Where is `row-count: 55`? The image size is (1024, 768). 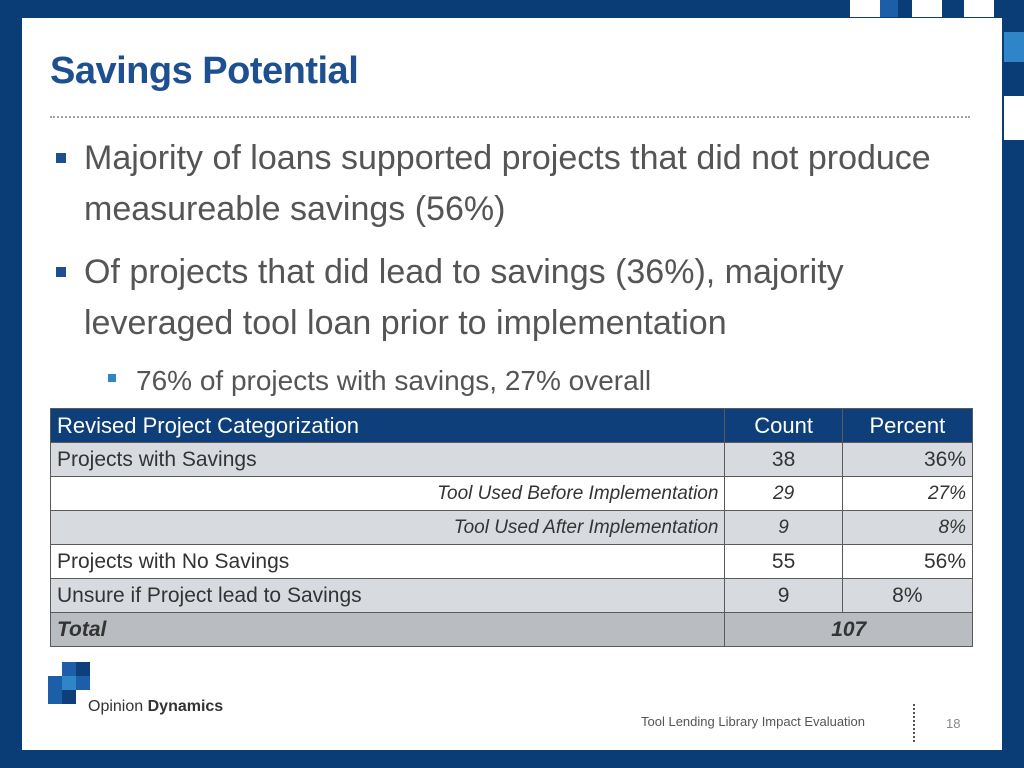
row-count: 55 is located at coordinates (783, 561).